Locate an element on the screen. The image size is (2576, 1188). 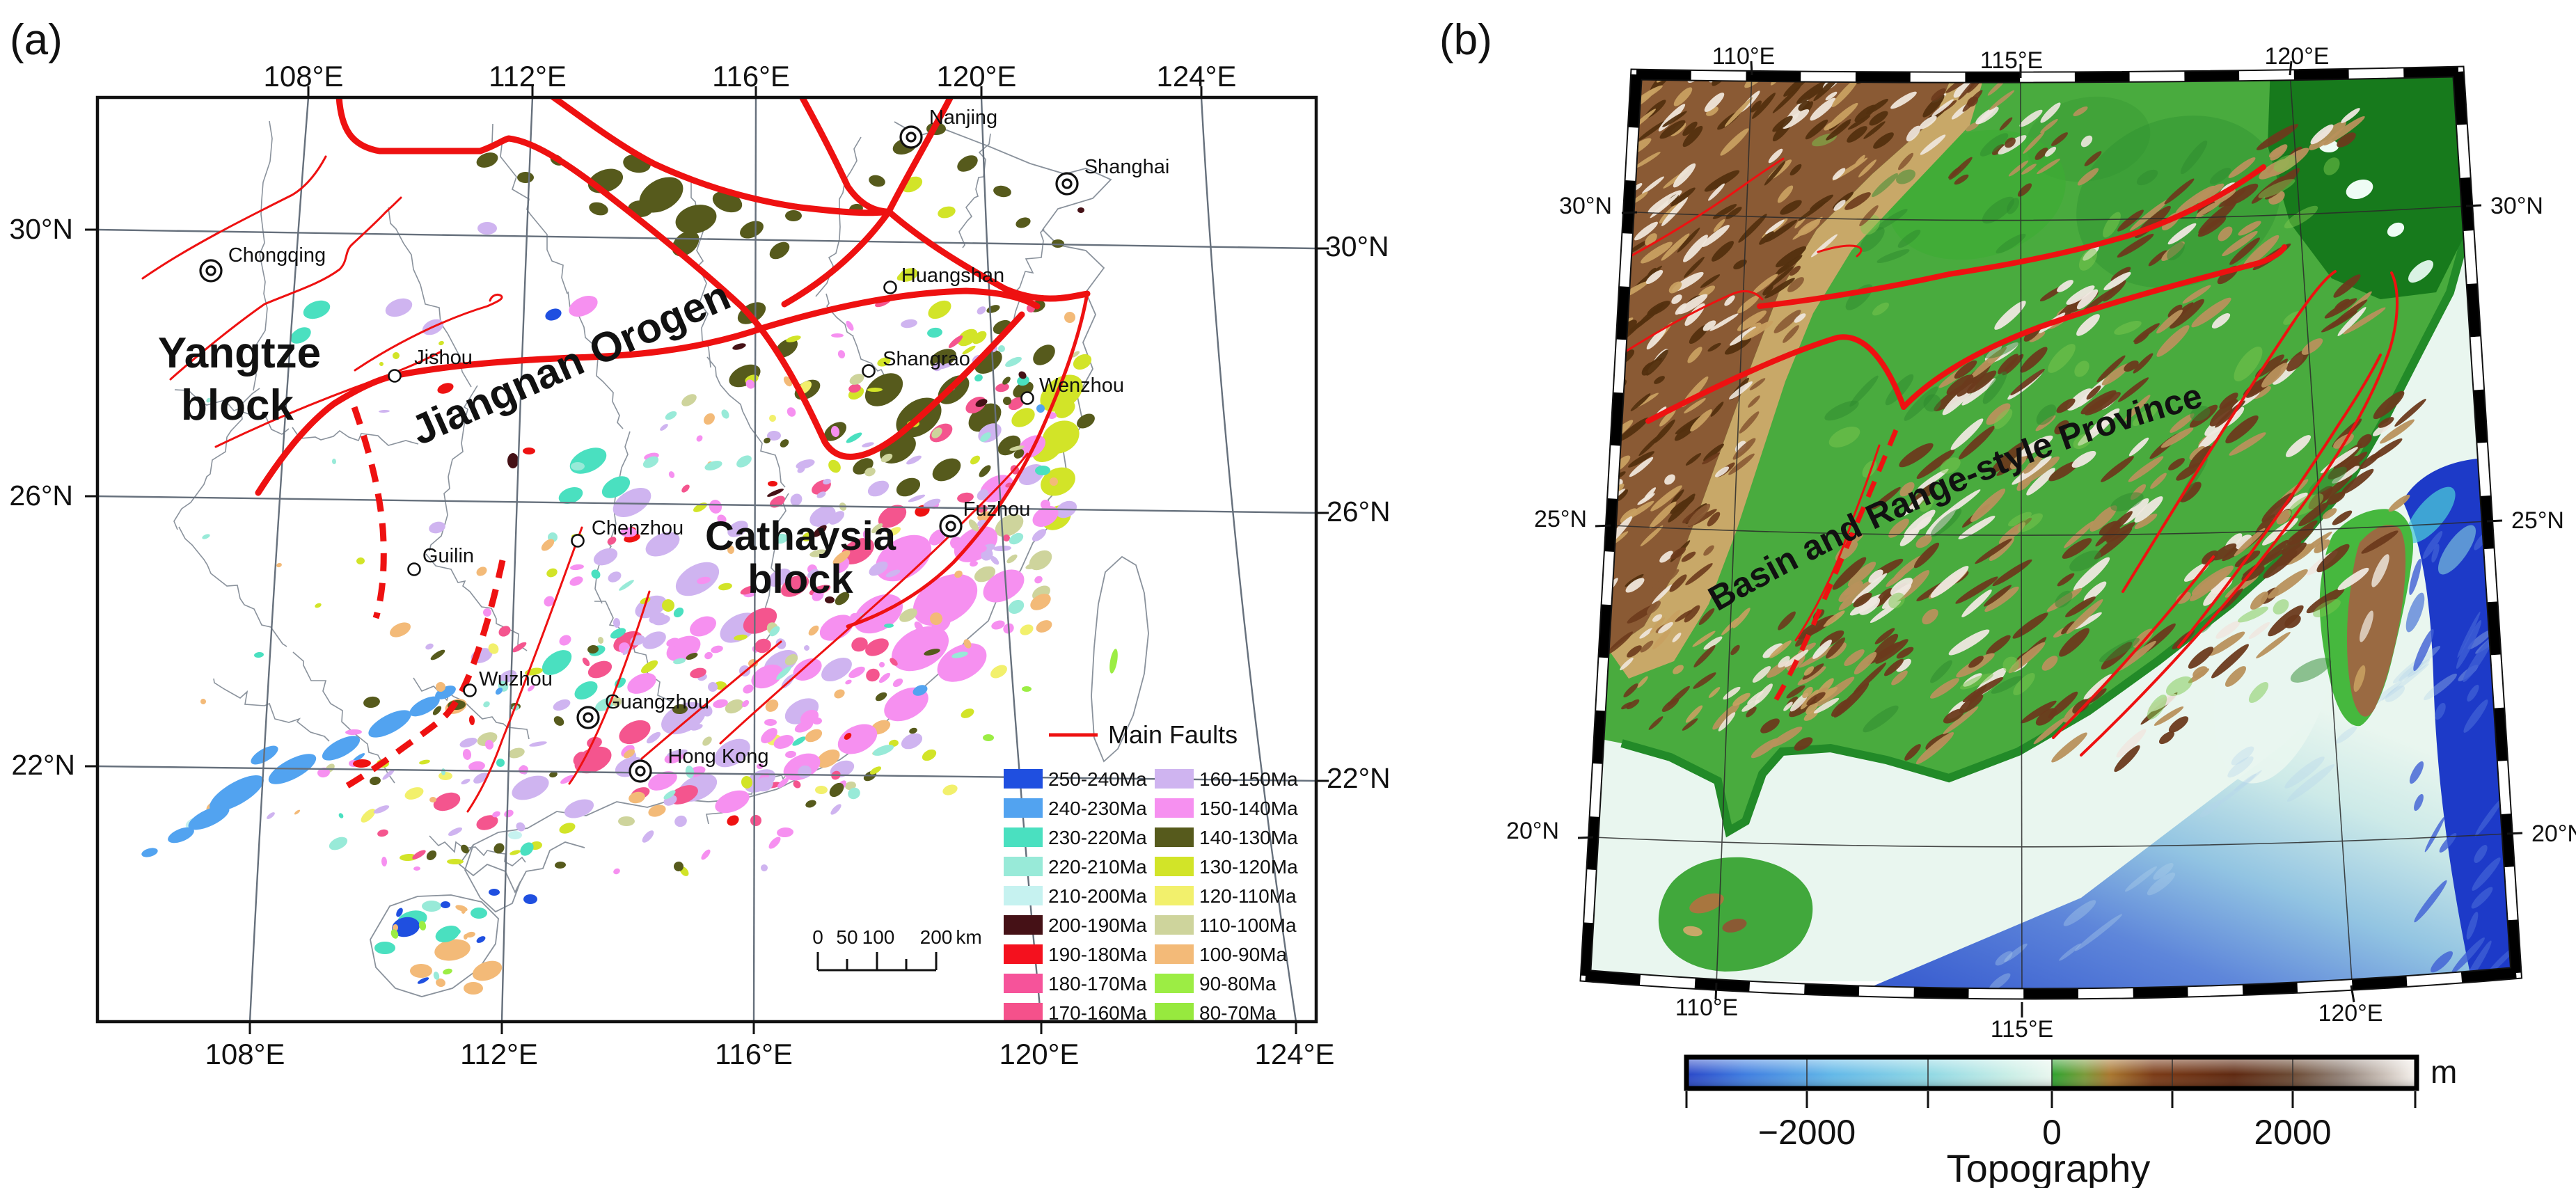
svg-text: Wenzhou is located at coordinates (1081, 385).